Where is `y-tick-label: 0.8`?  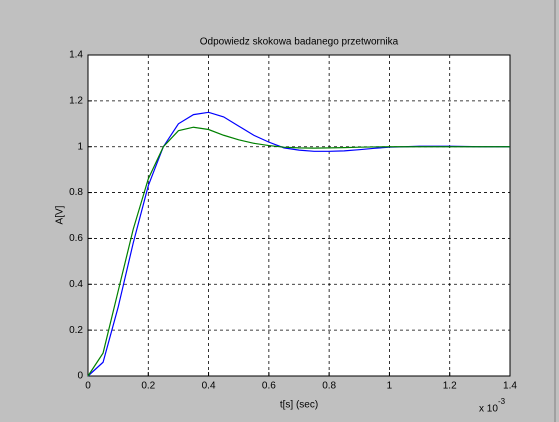
y-tick-label: 0.8 is located at coordinates (76, 192).